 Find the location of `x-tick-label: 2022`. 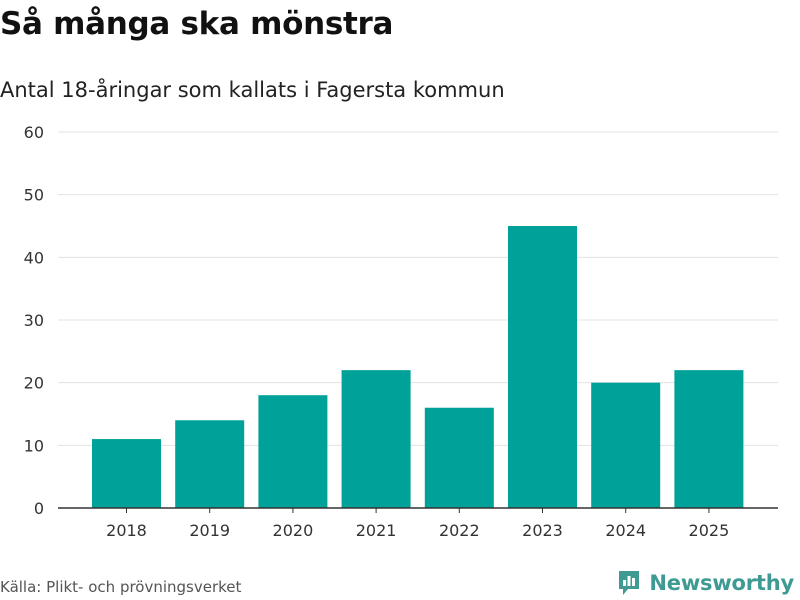

x-tick-label: 2022 is located at coordinates (459, 530).